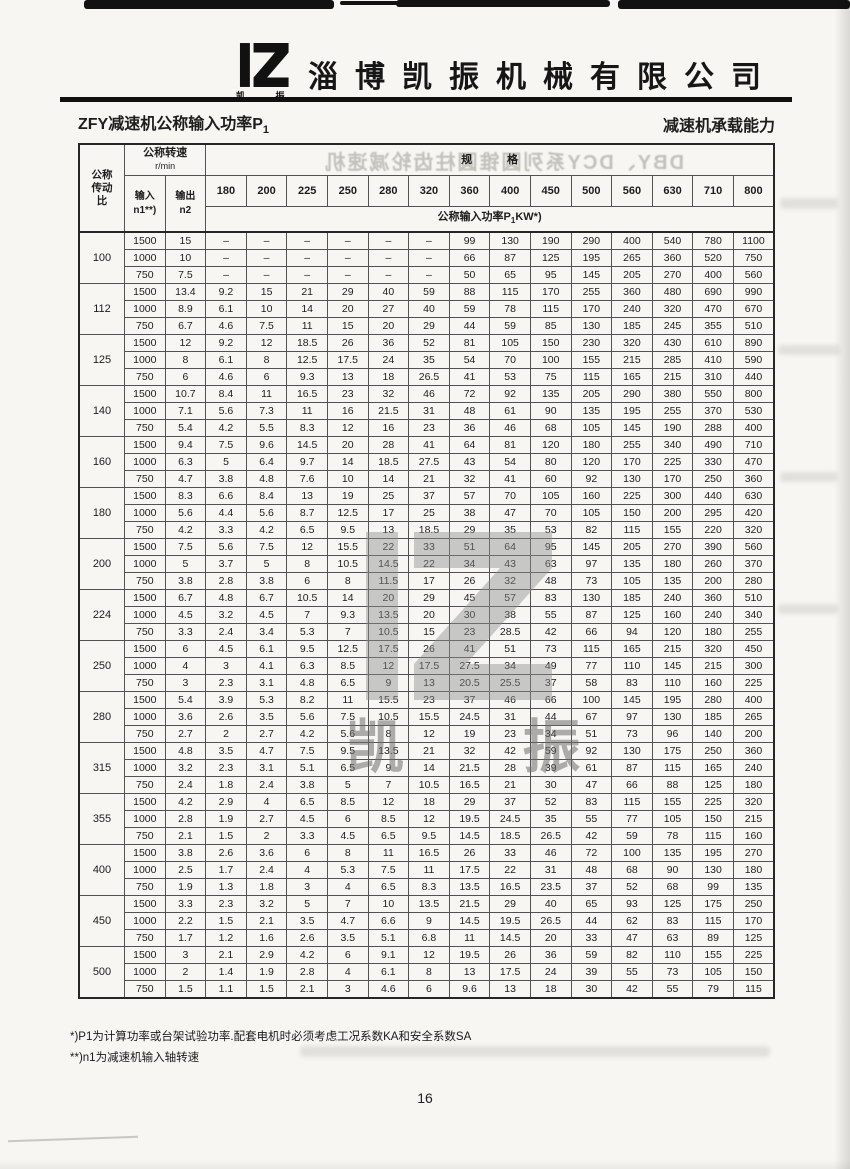 This screenshot has width=850, height=1169. Describe the element at coordinates (713, 598) in the screenshot. I see `power-value-cell: 360` at that location.